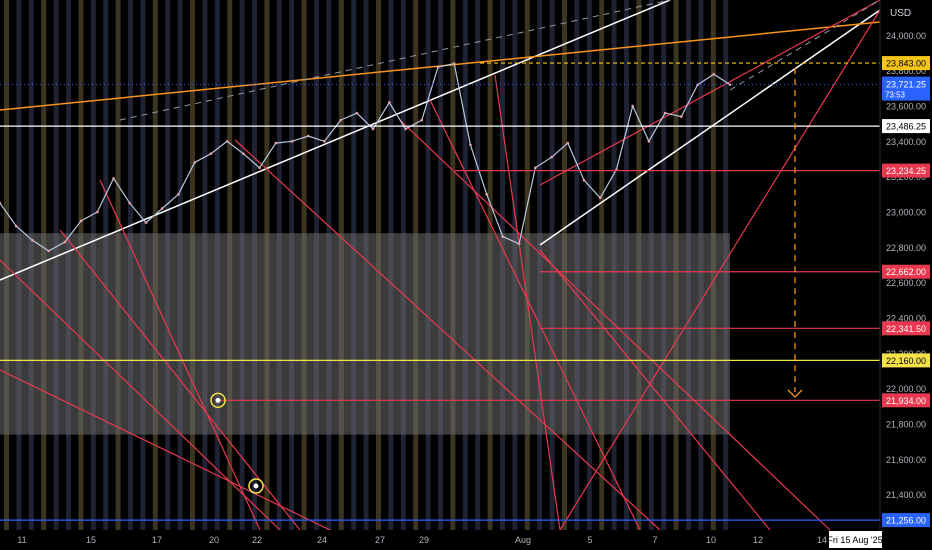 The width and height of the screenshot is (932, 550). Describe the element at coordinates (906, 283) in the screenshot. I see `y-tick-label: 22,600.00` at that location.